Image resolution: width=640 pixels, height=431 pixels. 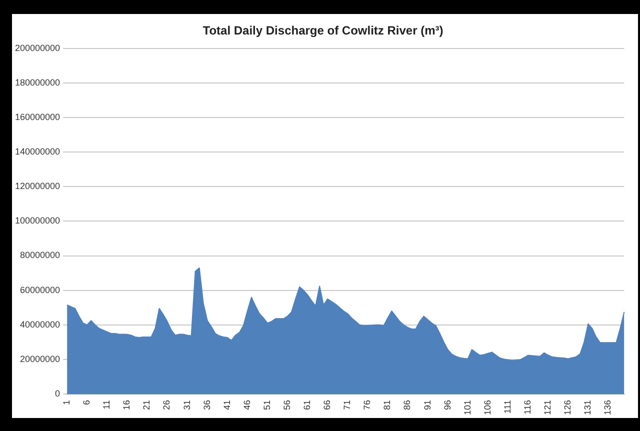 I want to click on x-tick-label: 76, so click(x=367, y=405).